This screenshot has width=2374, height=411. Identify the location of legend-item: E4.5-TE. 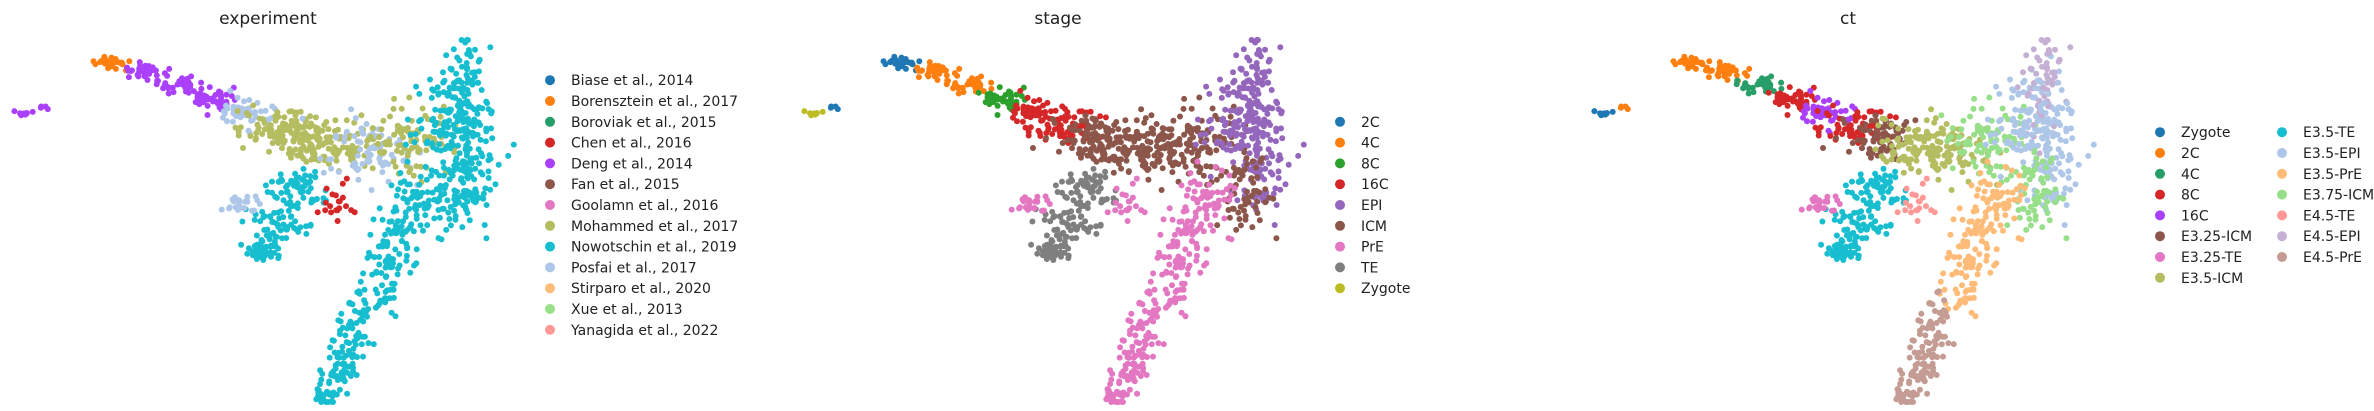
(2316, 216).